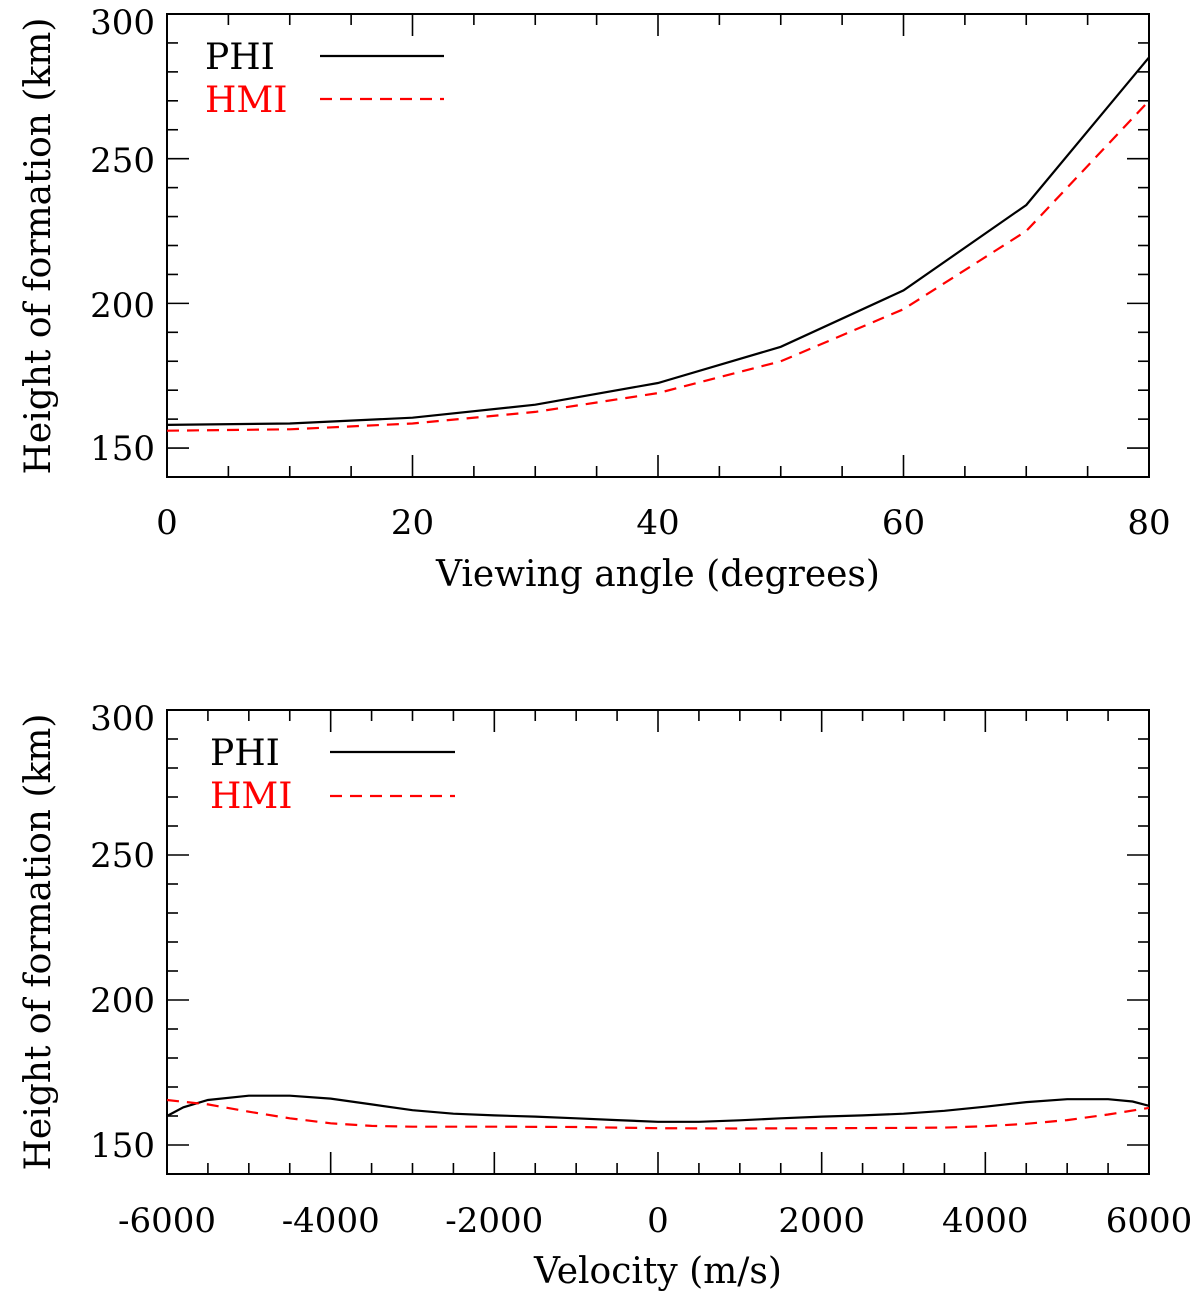 The width and height of the screenshot is (1200, 1300). What do you see at coordinates (494, 1221) in the screenshot?
I see `x-tick-label: -2000` at bounding box center [494, 1221].